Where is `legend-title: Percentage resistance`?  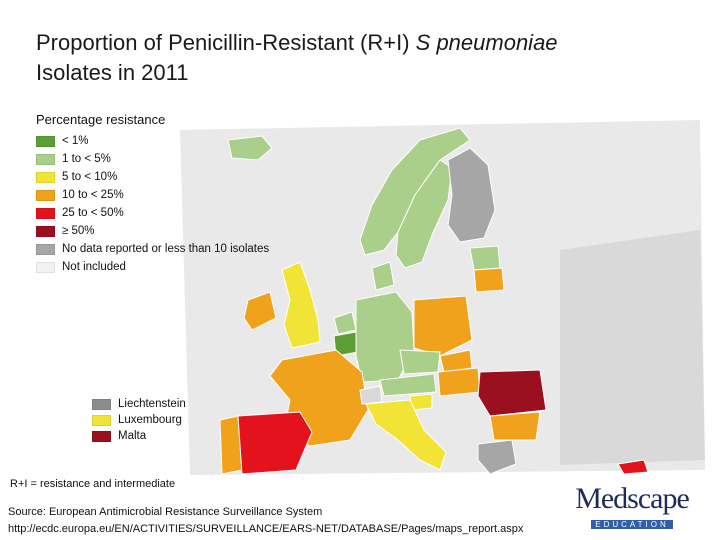
legend-title: Percentage resistance is located at coordinates (101, 119).